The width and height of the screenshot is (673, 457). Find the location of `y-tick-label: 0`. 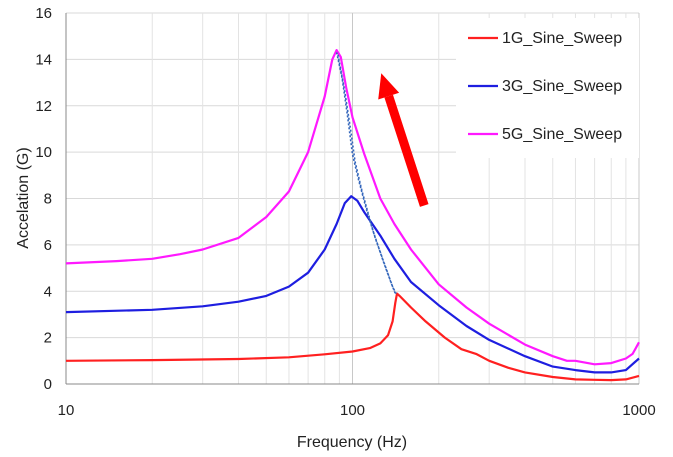

y-tick-label: 0 is located at coordinates (48, 384).